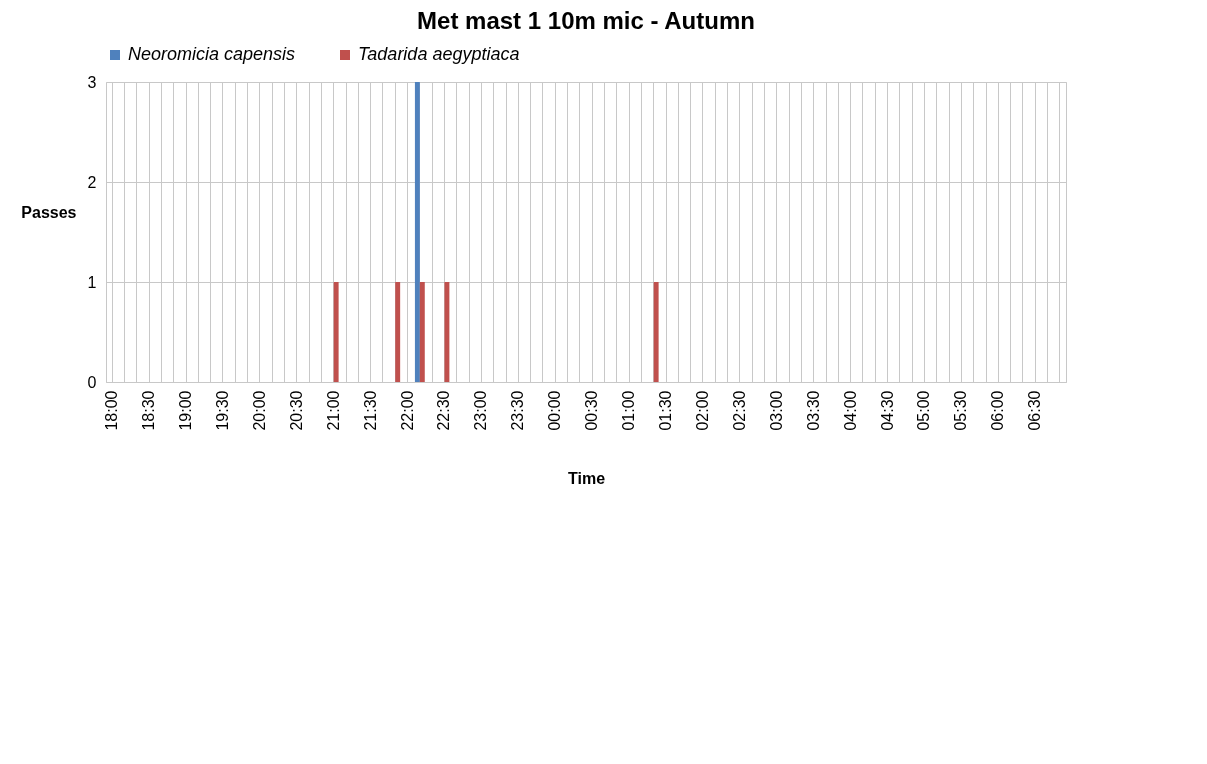 Image resolution: width=1207 pixels, height=764 pixels. Describe the element at coordinates (222, 410) in the screenshot. I see `x-tick-label: 19:30` at that location.